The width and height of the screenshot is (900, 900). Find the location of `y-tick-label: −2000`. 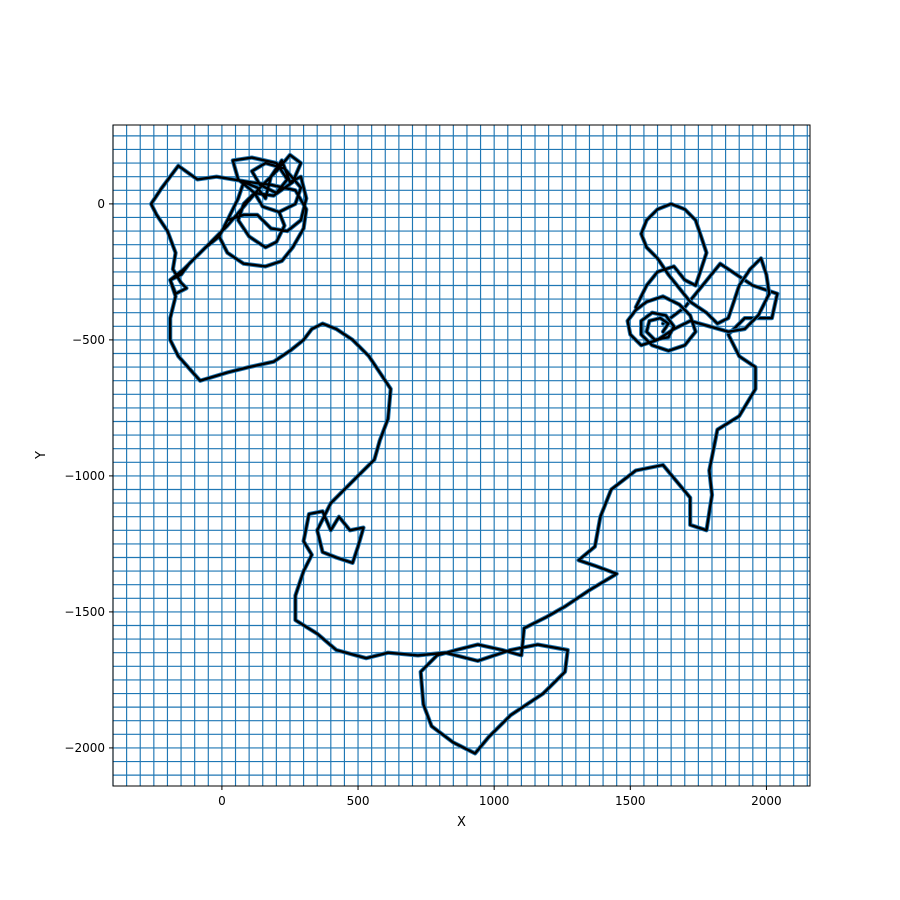

y-tick-label: −2000 is located at coordinates (84, 748).